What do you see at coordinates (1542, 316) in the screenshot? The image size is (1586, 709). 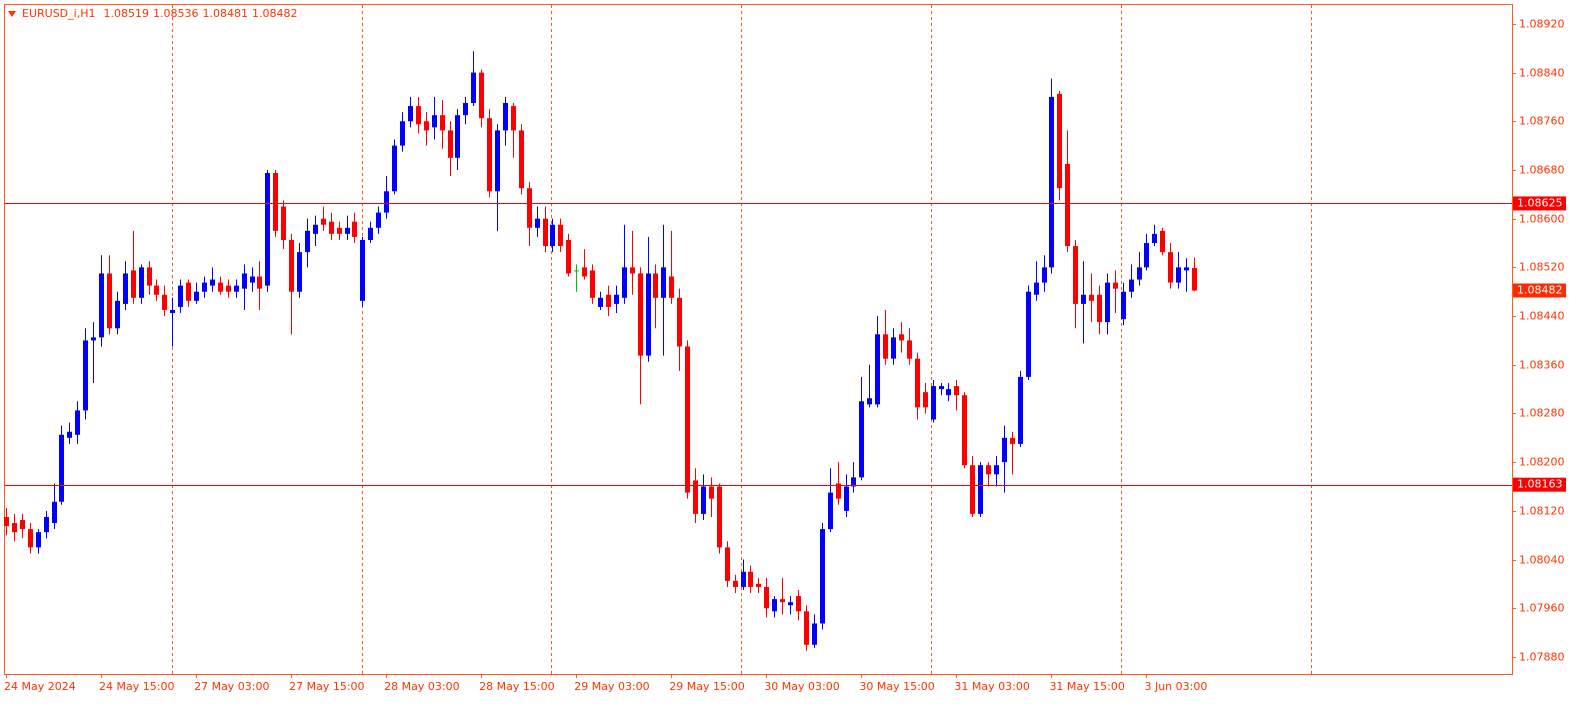 I see `y-tick-label: 1.08440` at bounding box center [1542, 316].